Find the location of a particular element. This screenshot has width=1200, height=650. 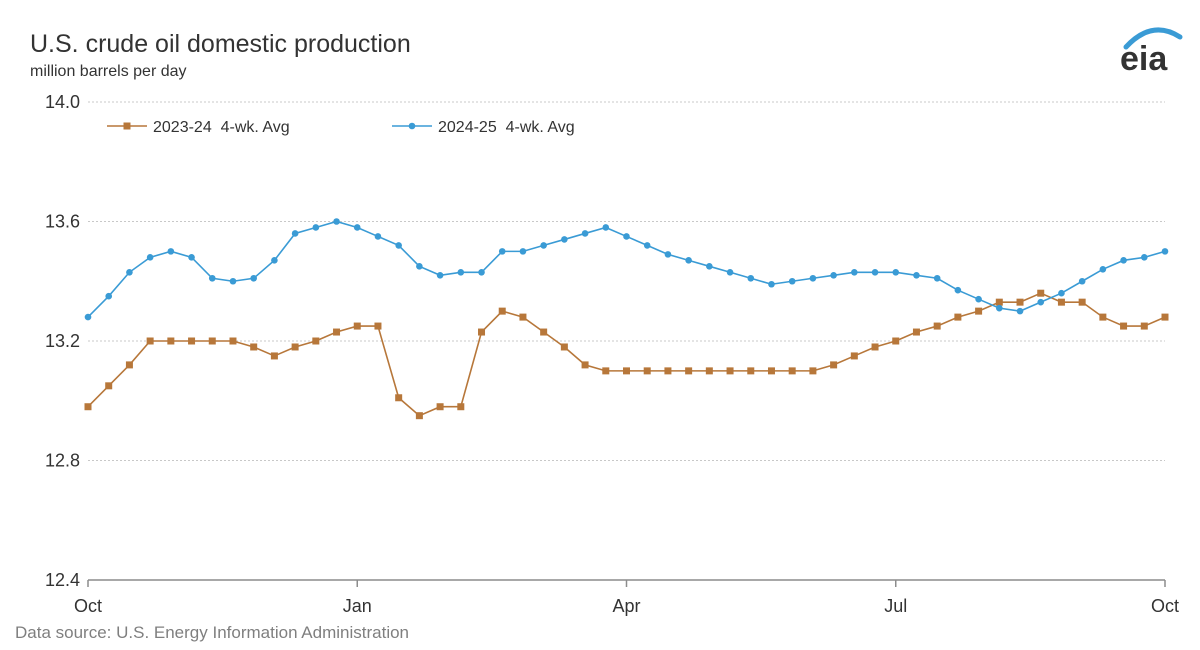

x-axis is located at coordinates (626, 583).